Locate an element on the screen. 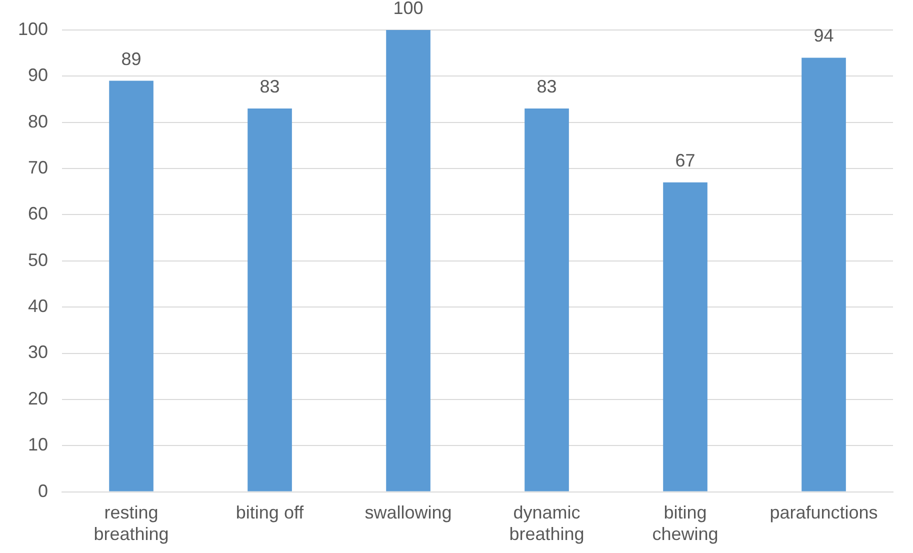 This screenshot has height=553, width=913. x-tick-label: swallowing is located at coordinates (408, 512).